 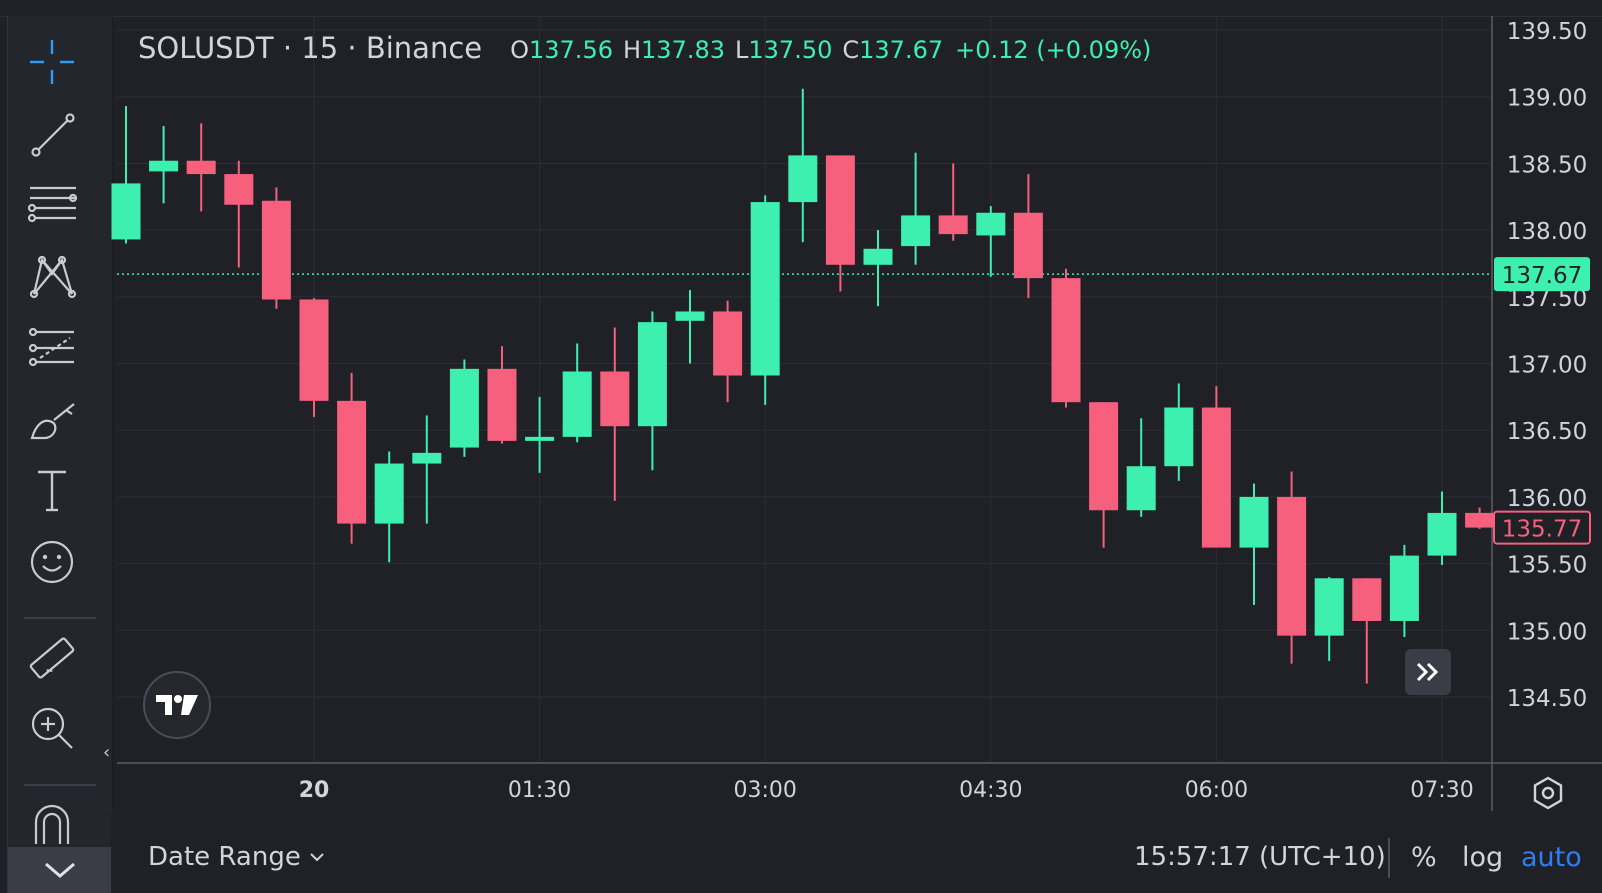 What do you see at coordinates (742, 50) in the screenshot?
I see `low-label: L` at bounding box center [742, 50].